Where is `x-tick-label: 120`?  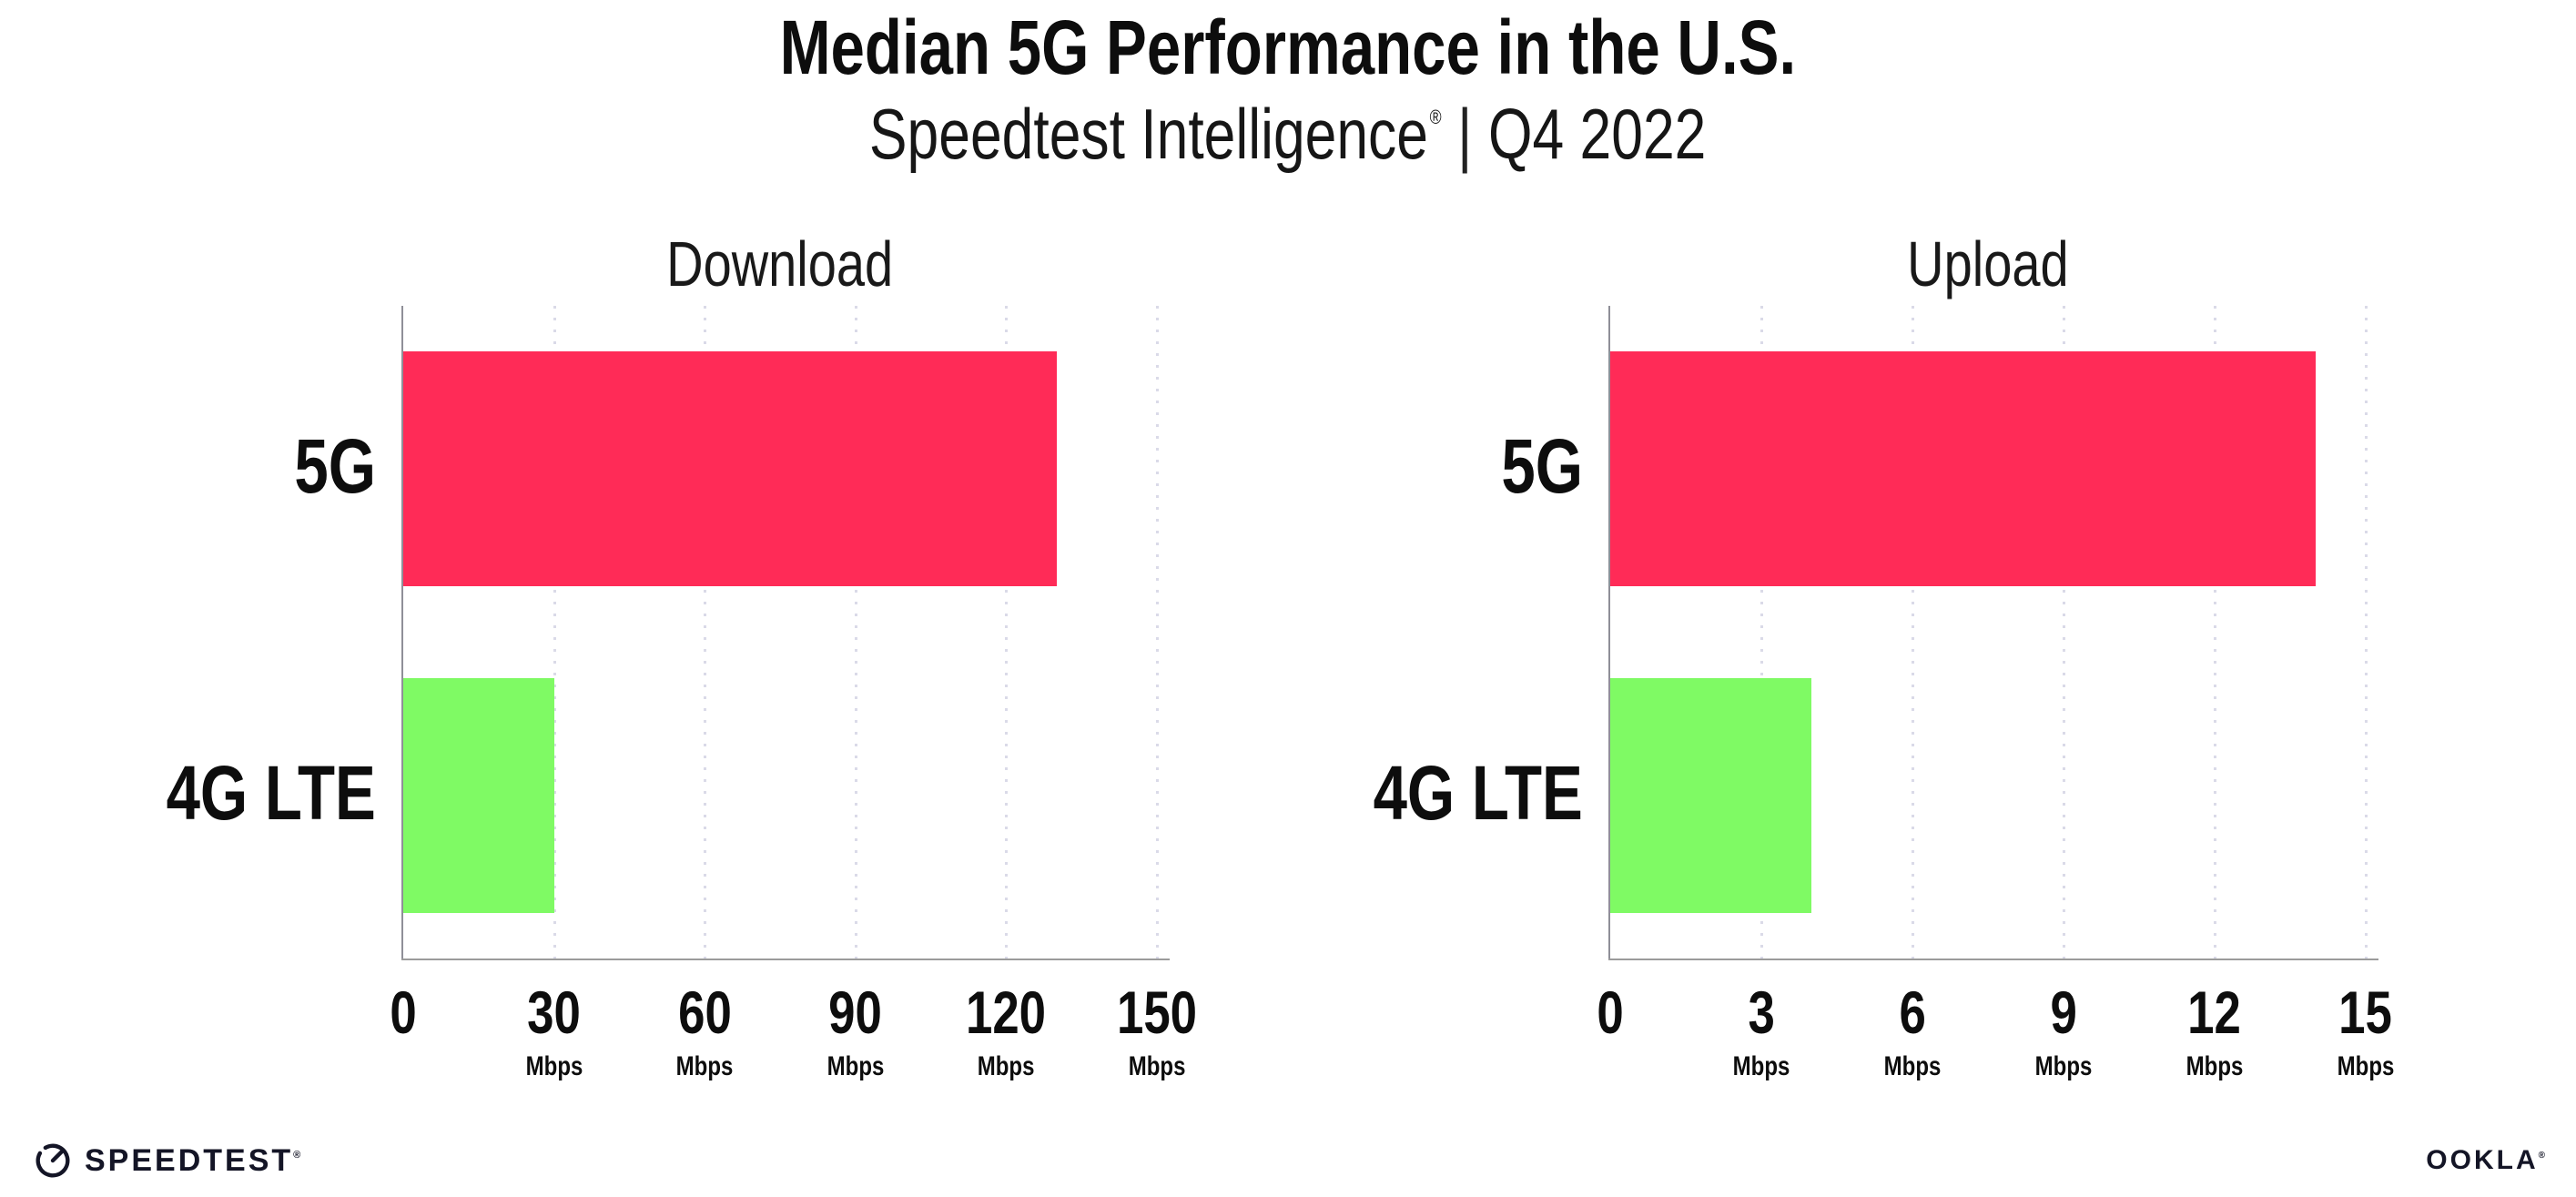
x-tick-label: 120 is located at coordinates (1007, 1012).